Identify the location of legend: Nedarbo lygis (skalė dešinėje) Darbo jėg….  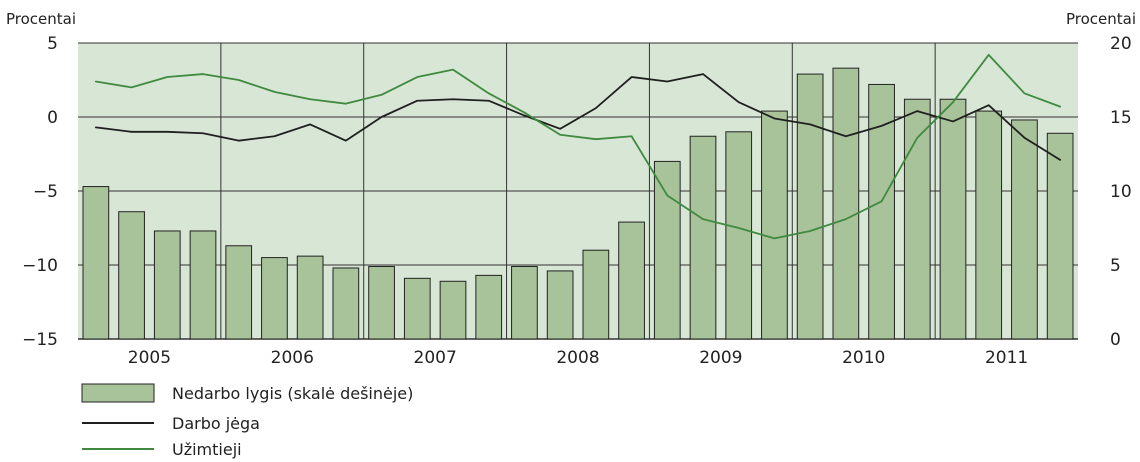
(247, 421).